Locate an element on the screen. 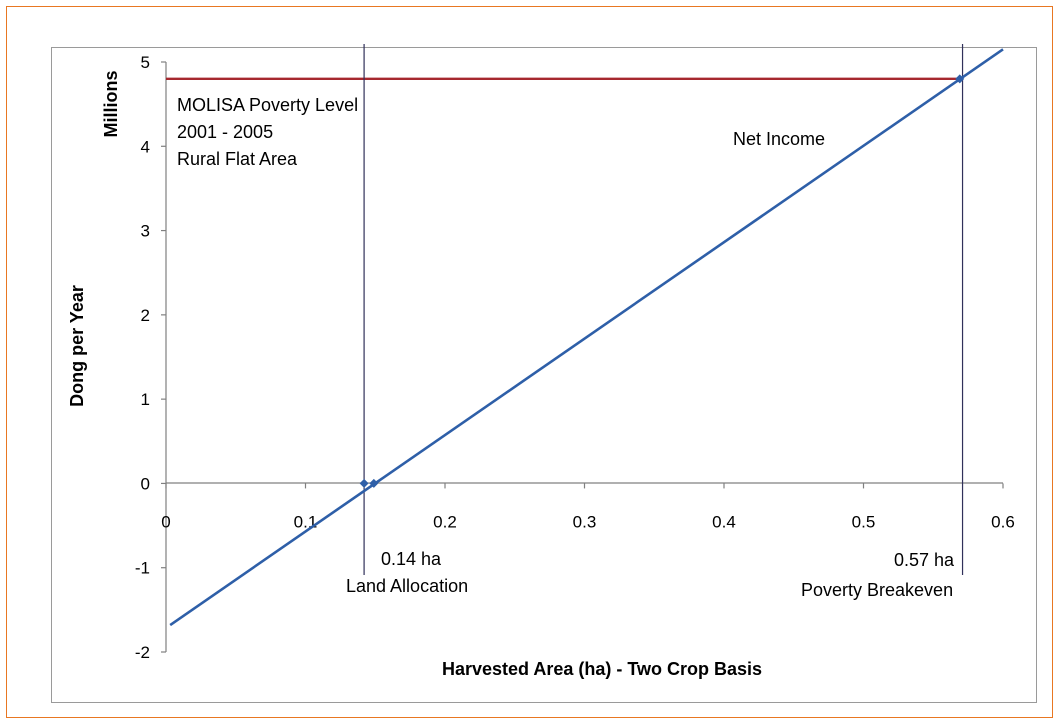 The height and width of the screenshot is (726, 1061). land-allocation-value: 0.14 ha is located at coordinates (411, 559).